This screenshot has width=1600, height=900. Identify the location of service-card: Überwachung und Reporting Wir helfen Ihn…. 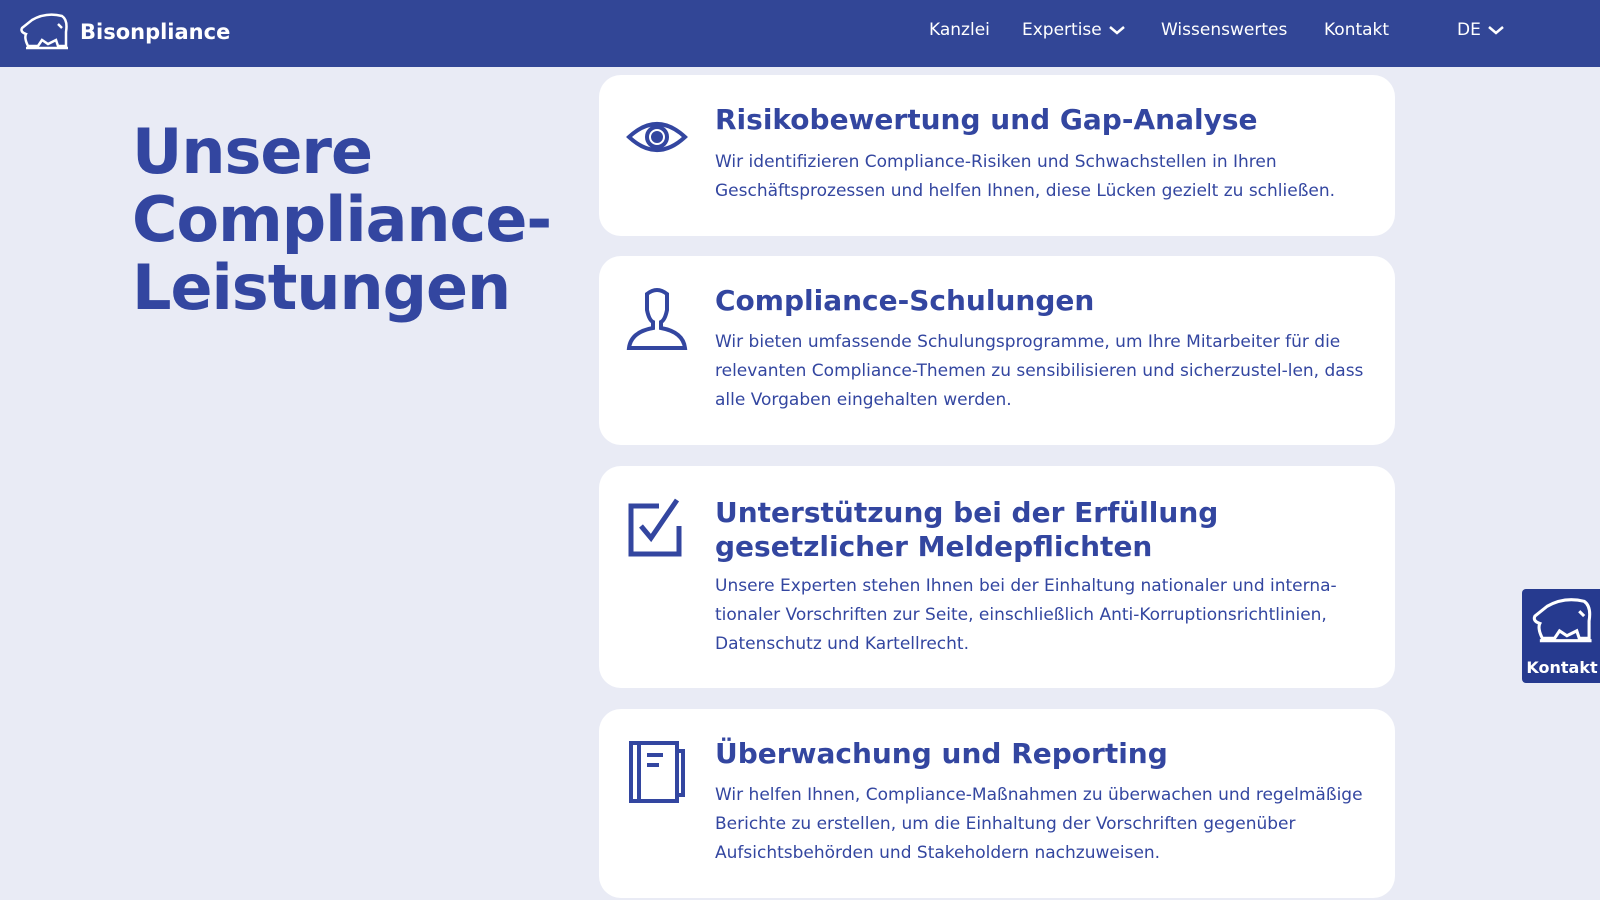
(997, 803).